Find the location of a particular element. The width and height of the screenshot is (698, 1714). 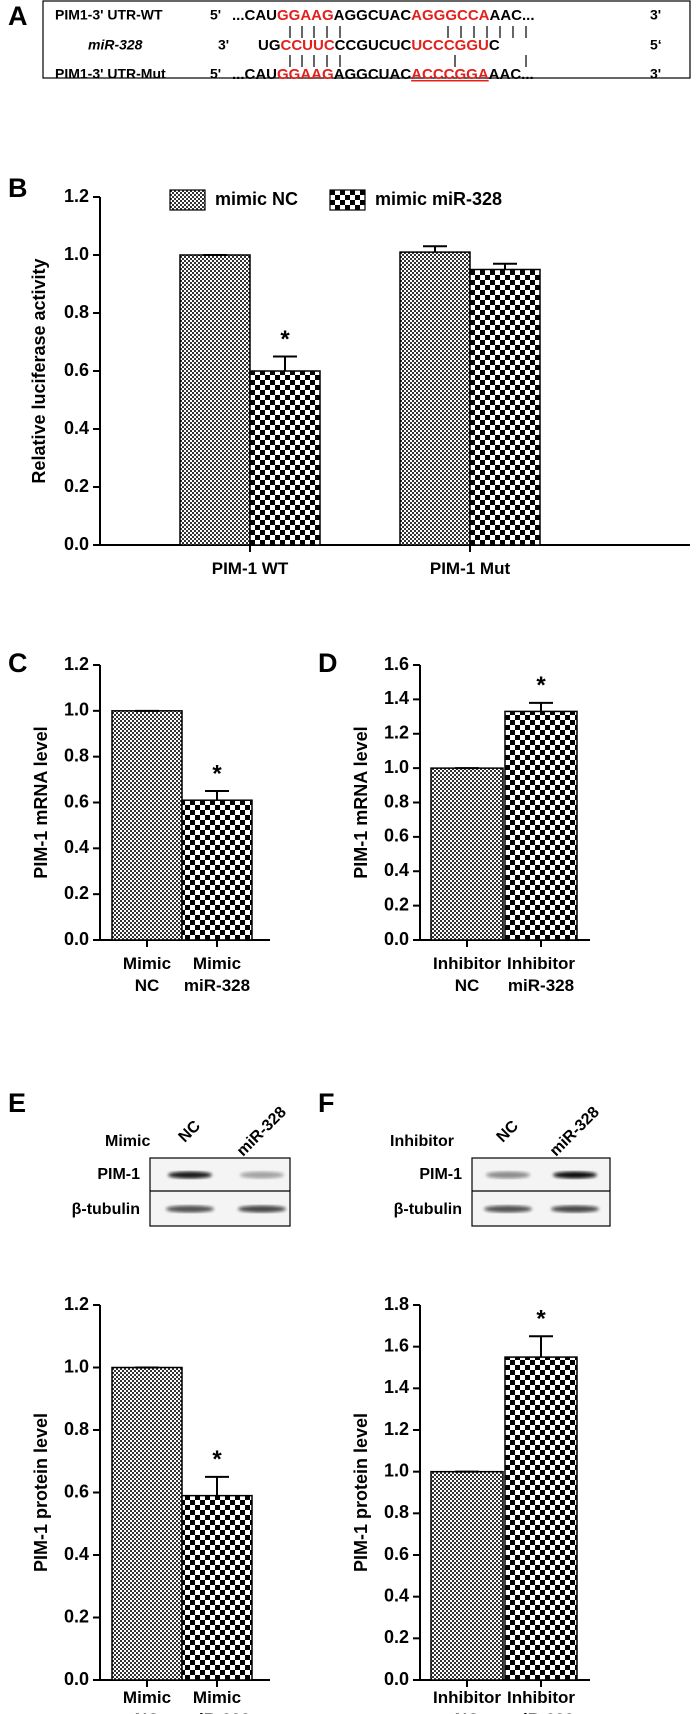

panel-label: E is located at coordinates (17, 1103).